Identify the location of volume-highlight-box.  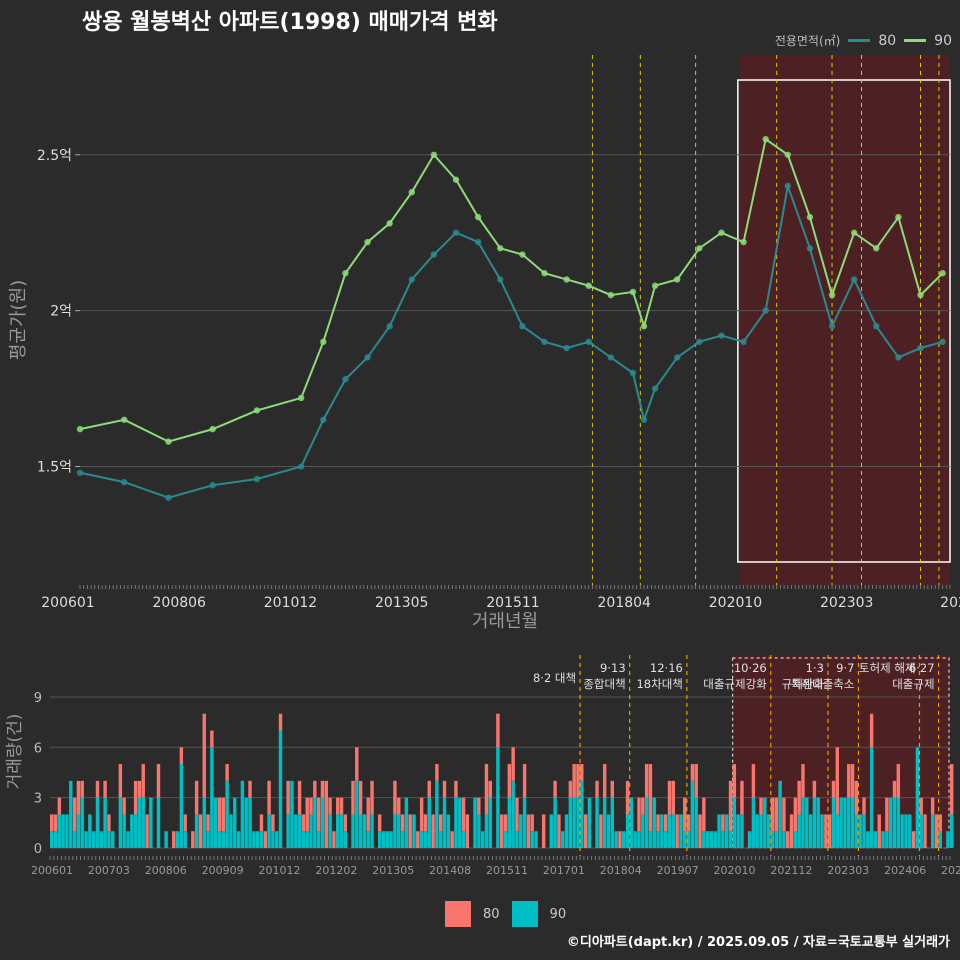
(841, 753).